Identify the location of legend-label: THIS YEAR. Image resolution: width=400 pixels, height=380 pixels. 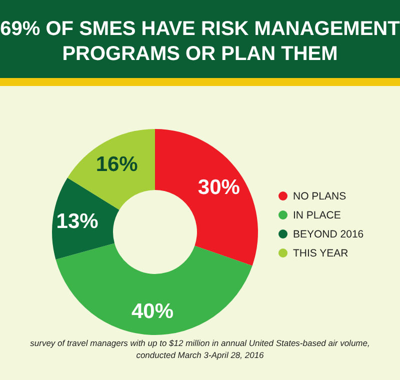
(321, 254).